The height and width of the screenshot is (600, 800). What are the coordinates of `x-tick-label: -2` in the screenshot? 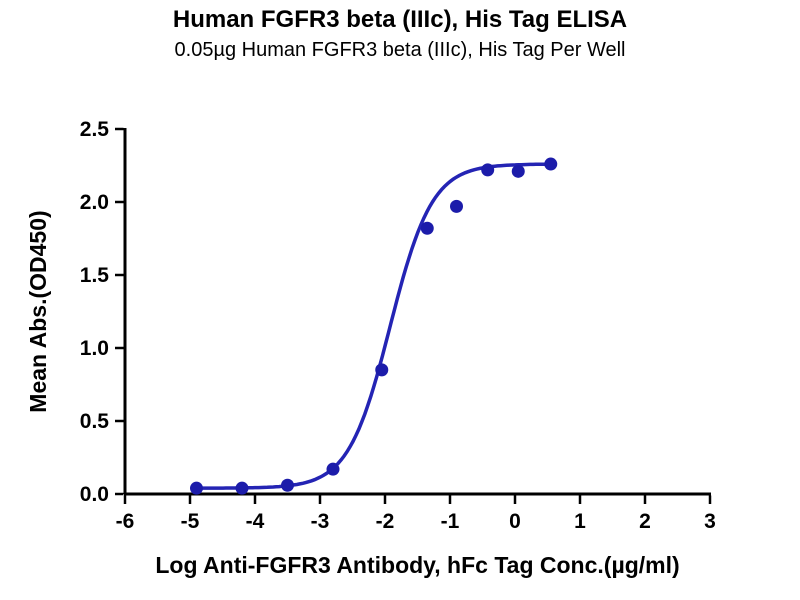 It's located at (385, 521).